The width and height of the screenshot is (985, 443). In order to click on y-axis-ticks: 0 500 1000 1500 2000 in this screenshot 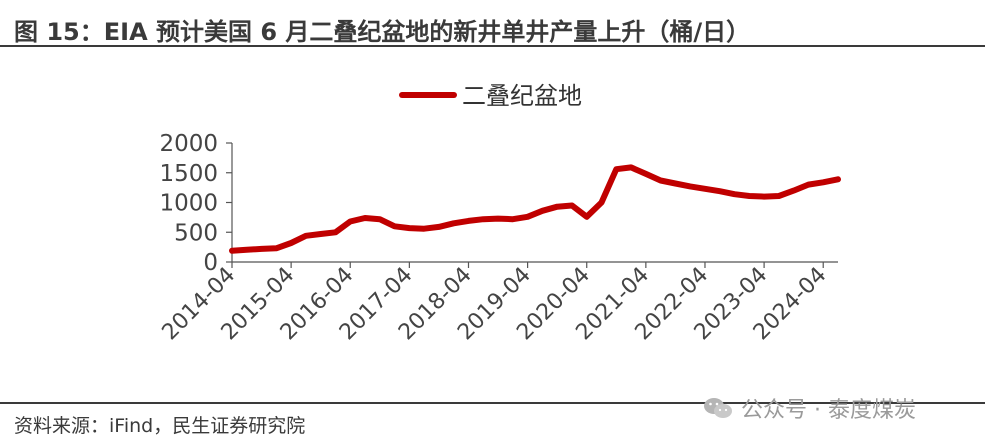, I will do `click(195, 203)`.